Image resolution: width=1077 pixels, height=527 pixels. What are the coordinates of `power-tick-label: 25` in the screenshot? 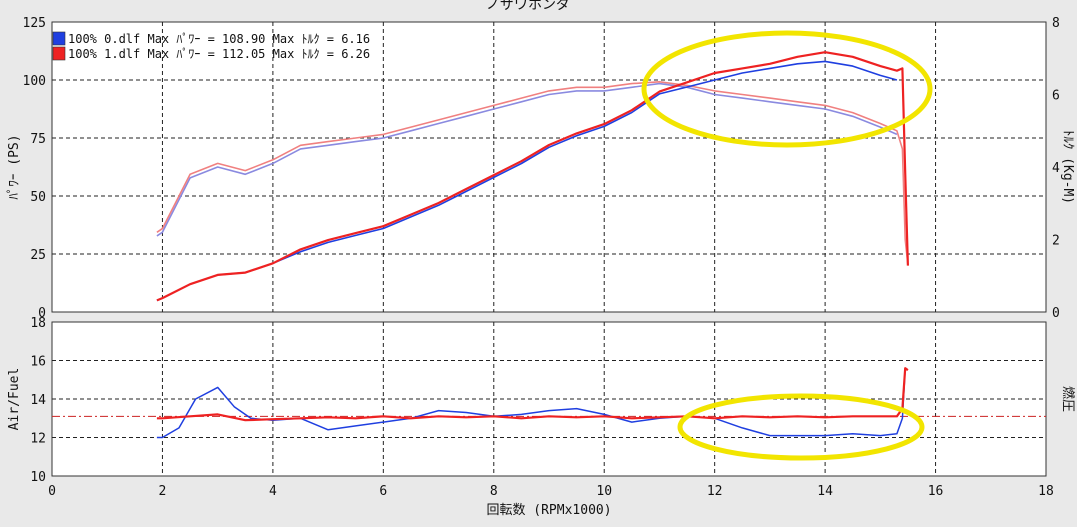 It's located at (38, 255).